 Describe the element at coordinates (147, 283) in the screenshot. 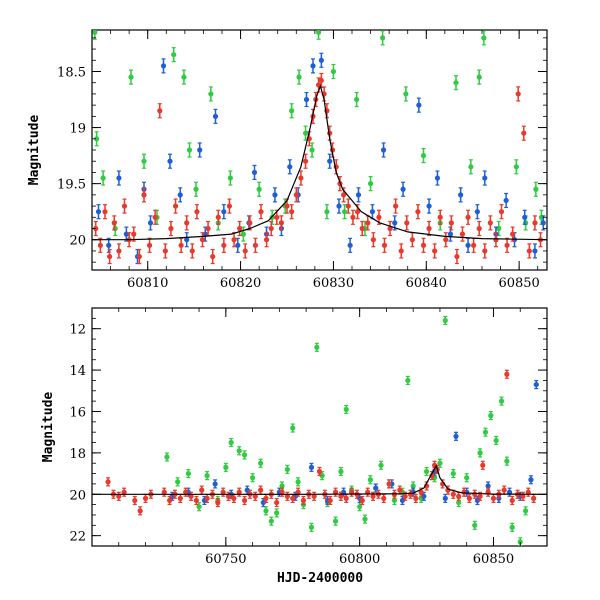

I see `top-x-tick-label-0: 60810` at that location.